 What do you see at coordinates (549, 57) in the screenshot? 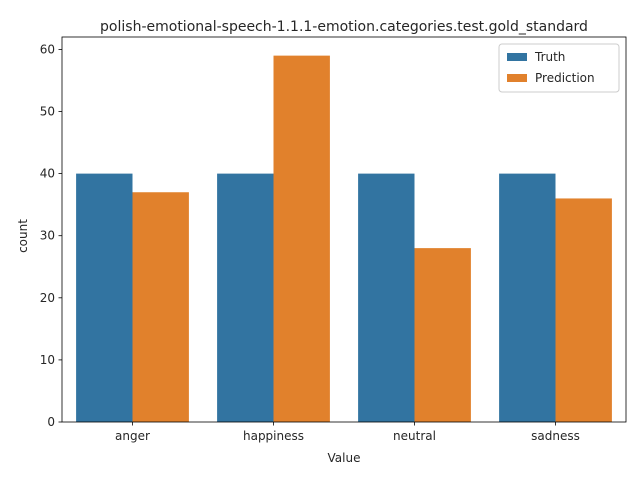
I see `legend-label-truth: Truth` at bounding box center [549, 57].